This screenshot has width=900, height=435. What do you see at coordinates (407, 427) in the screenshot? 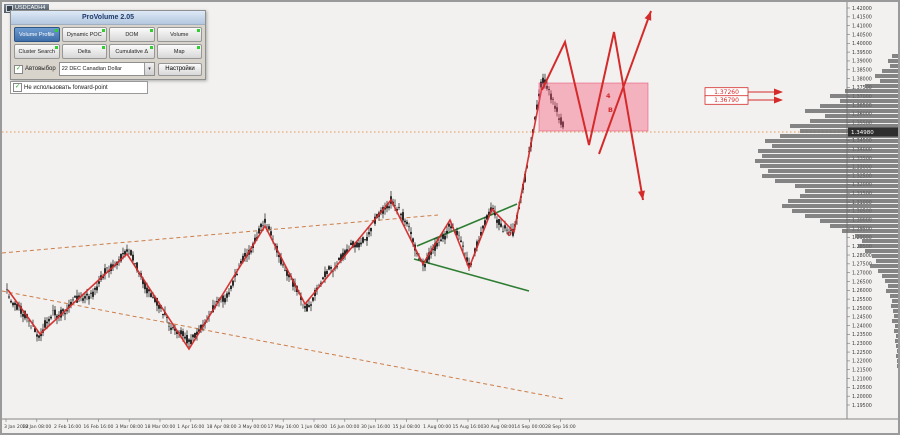
I see `svg-text: 15 Jul 08:00` at bounding box center [407, 427].